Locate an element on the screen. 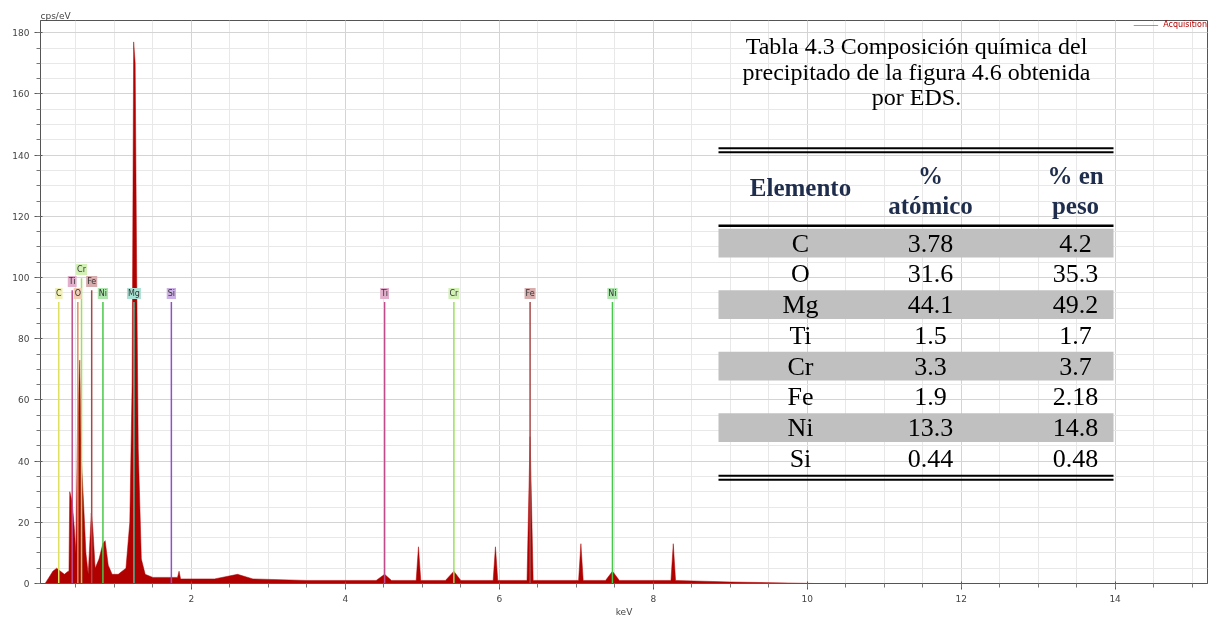  x-tick-label: 8 is located at coordinates (653, 598).